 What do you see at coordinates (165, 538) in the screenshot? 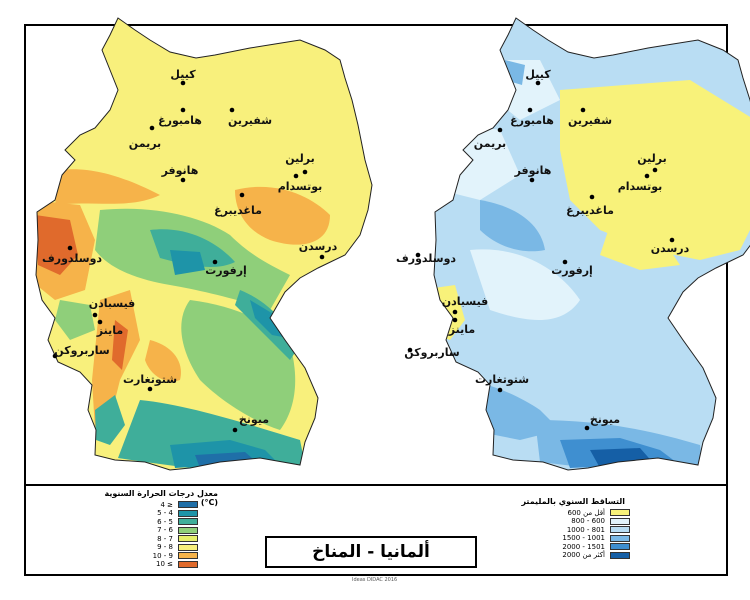
I see `legend-label: 8 - 7` at bounding box center [165, 538].